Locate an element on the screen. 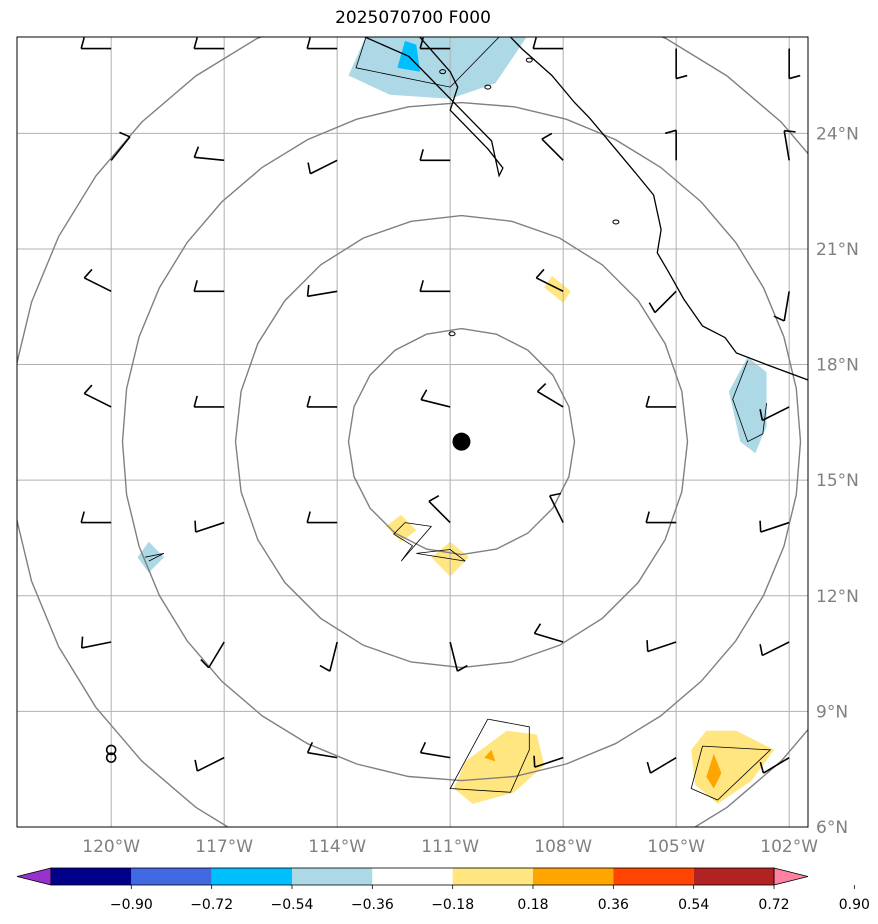  colorbar-label: 0.18 is located at coordinates (532, 905).